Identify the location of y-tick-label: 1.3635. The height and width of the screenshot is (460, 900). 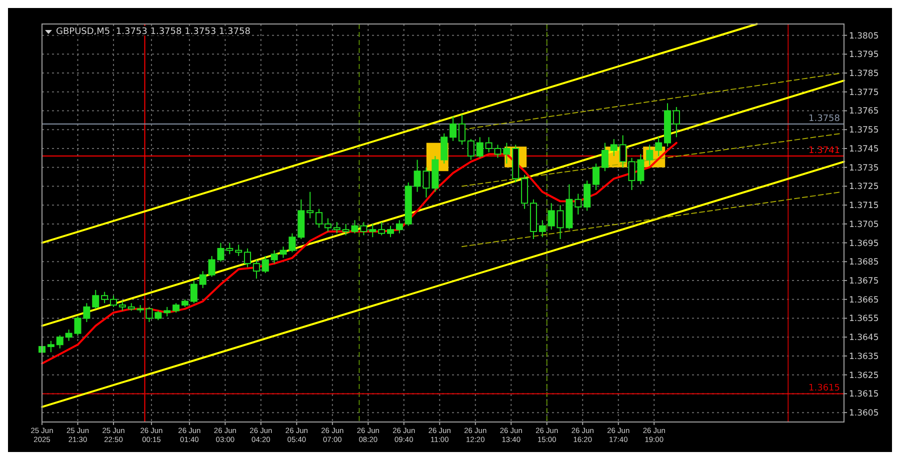
(864, 357).